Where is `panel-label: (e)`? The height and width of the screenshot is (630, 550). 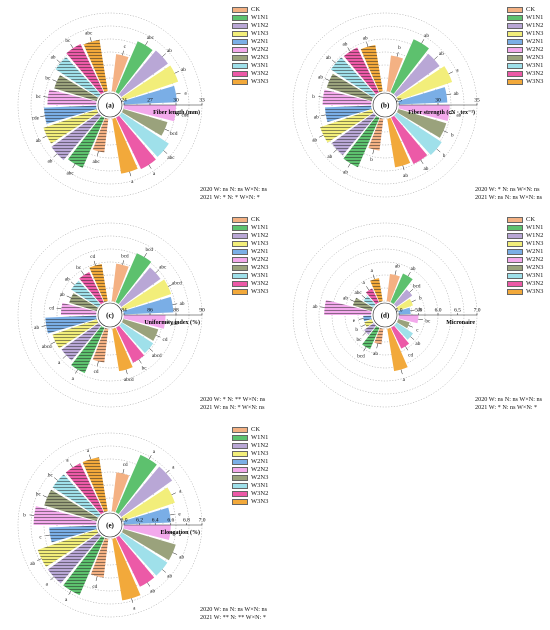
panel-label: (e) is located at coordinates (110, 526).